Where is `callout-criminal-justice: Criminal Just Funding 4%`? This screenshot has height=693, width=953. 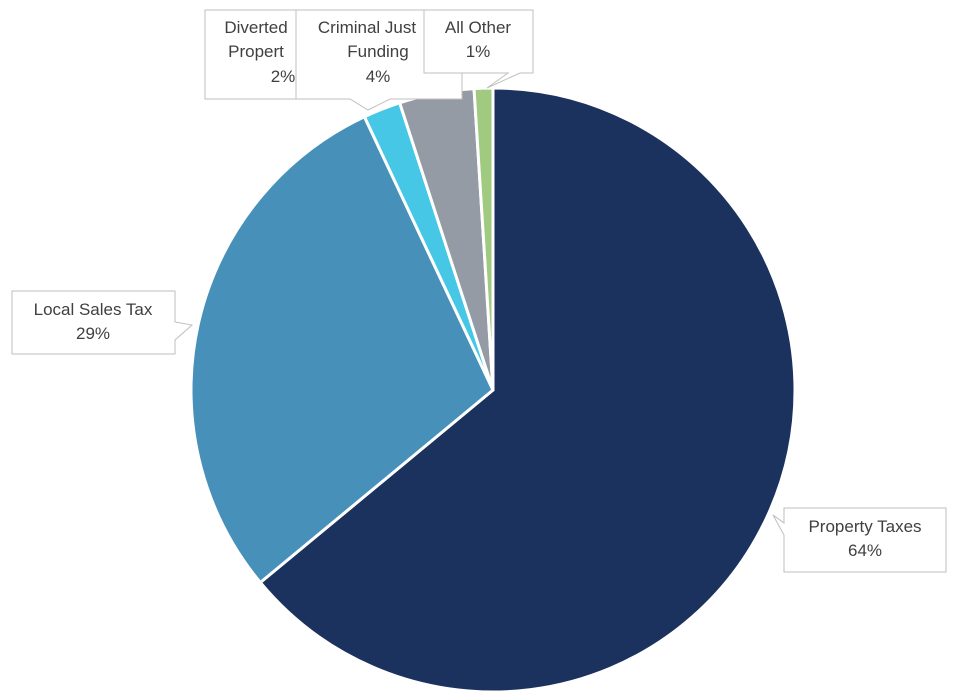
callout-criminal-justice: Criminal Just Funding 4% is located at coordinates (379, 60).